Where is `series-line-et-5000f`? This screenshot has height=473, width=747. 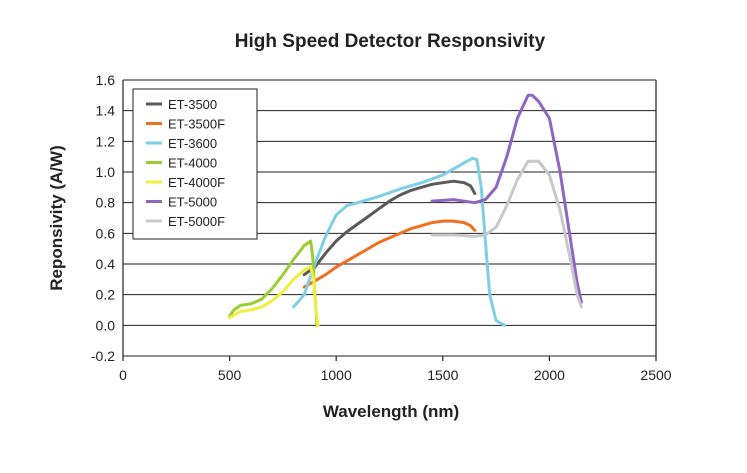
series-line-et-5000f is located at coordinates (506, 234).